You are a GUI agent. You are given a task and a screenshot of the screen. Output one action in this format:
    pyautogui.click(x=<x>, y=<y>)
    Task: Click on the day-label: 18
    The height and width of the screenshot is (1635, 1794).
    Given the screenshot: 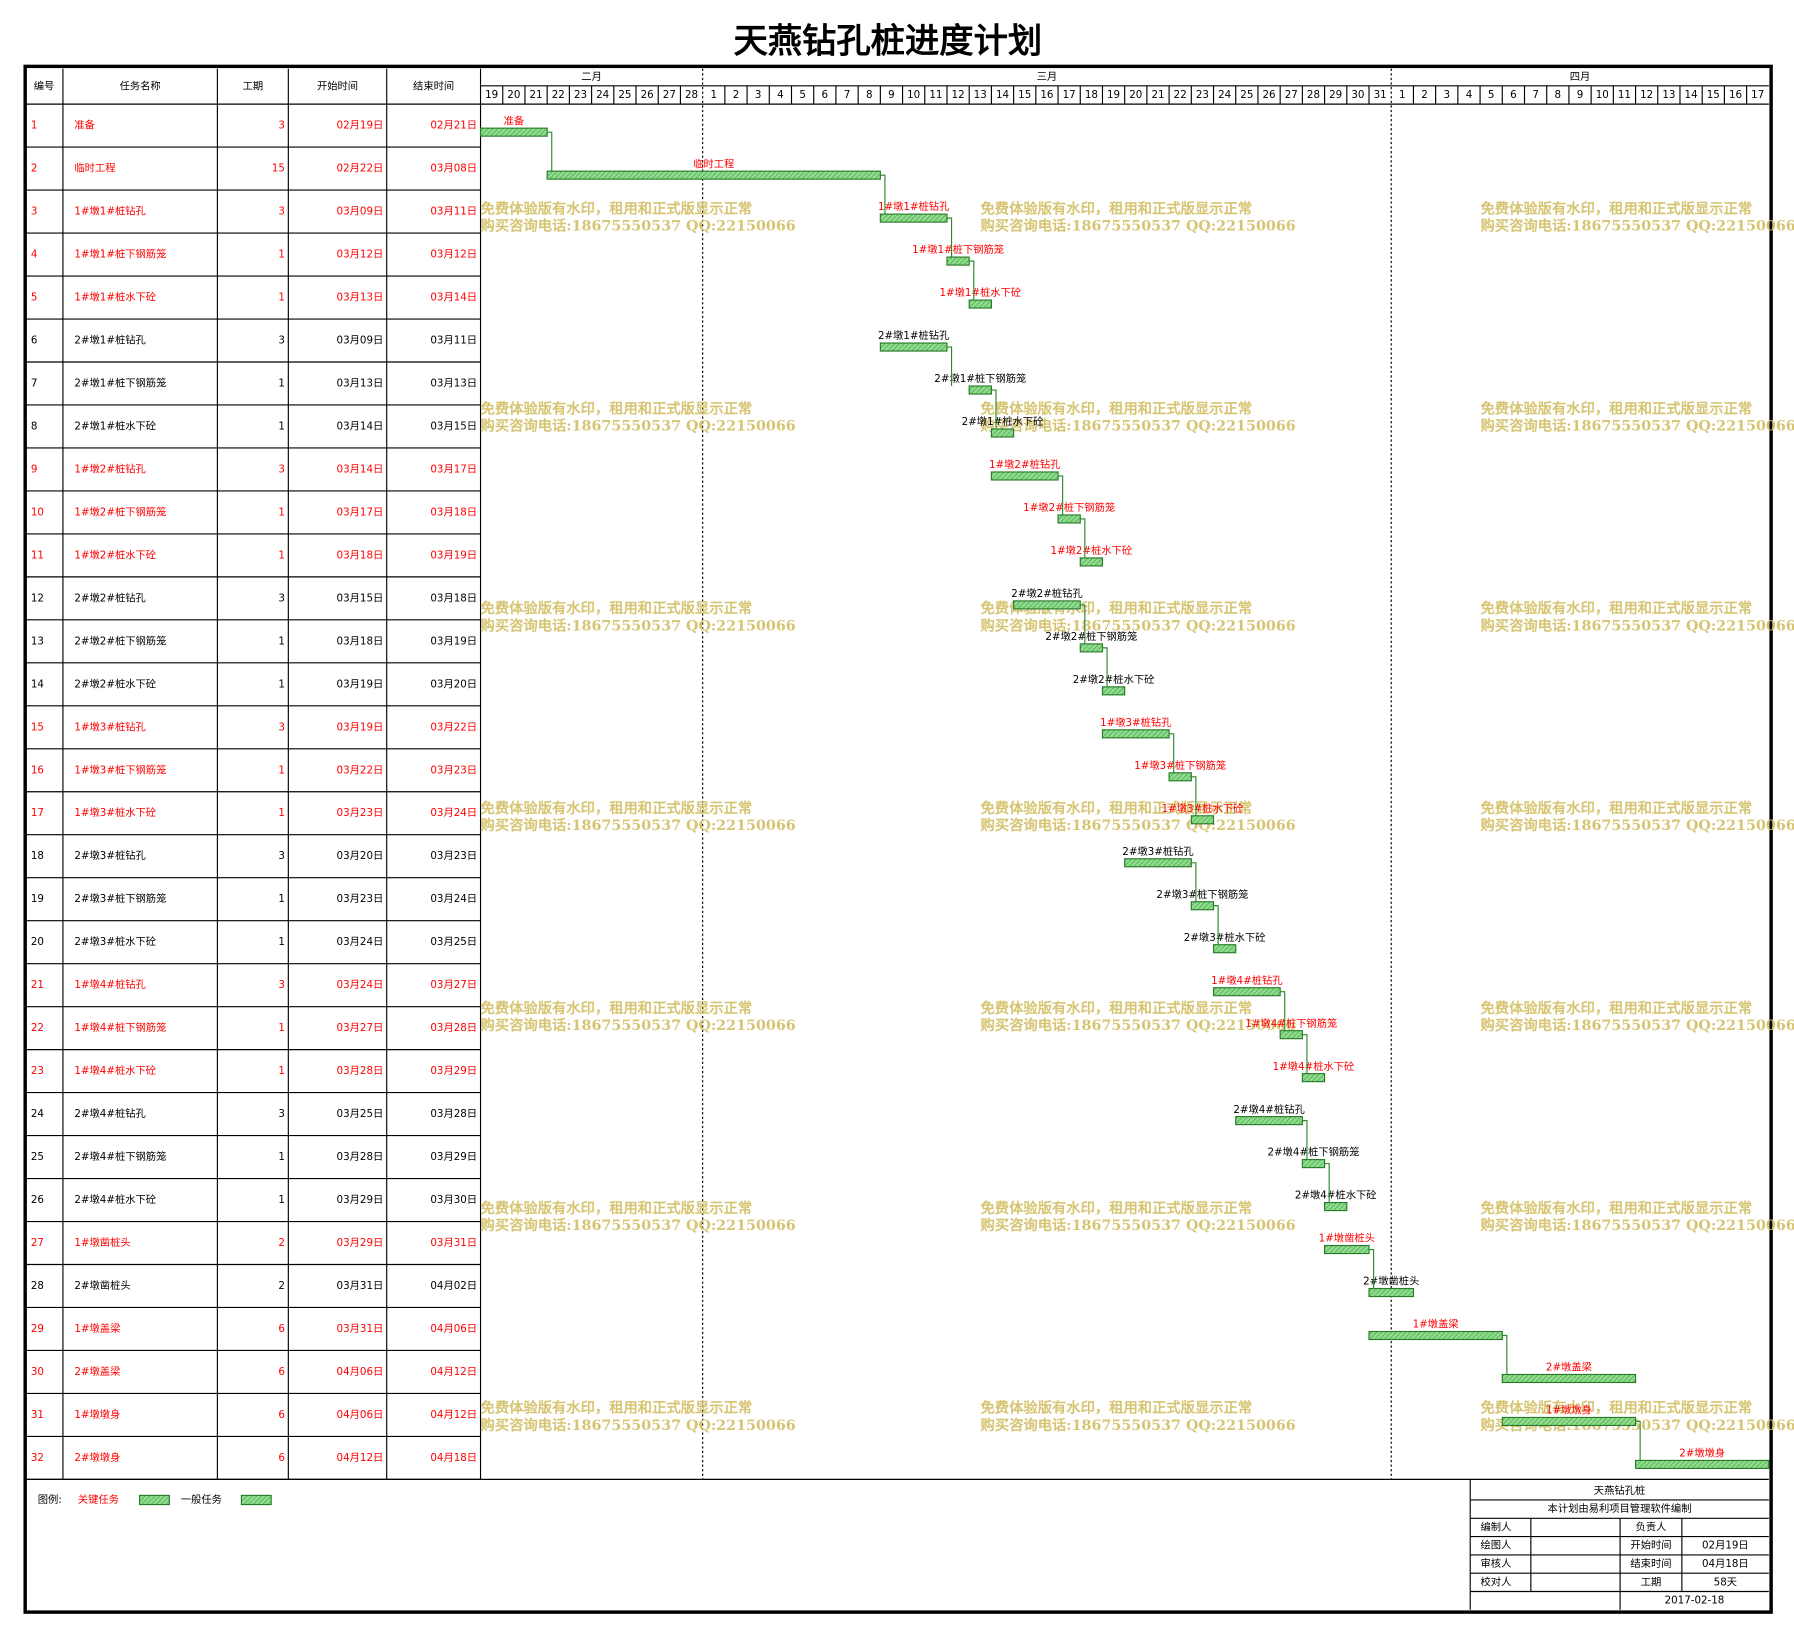 What is the action you would take?
    pyautogui.click(x=1091, y=95)
    